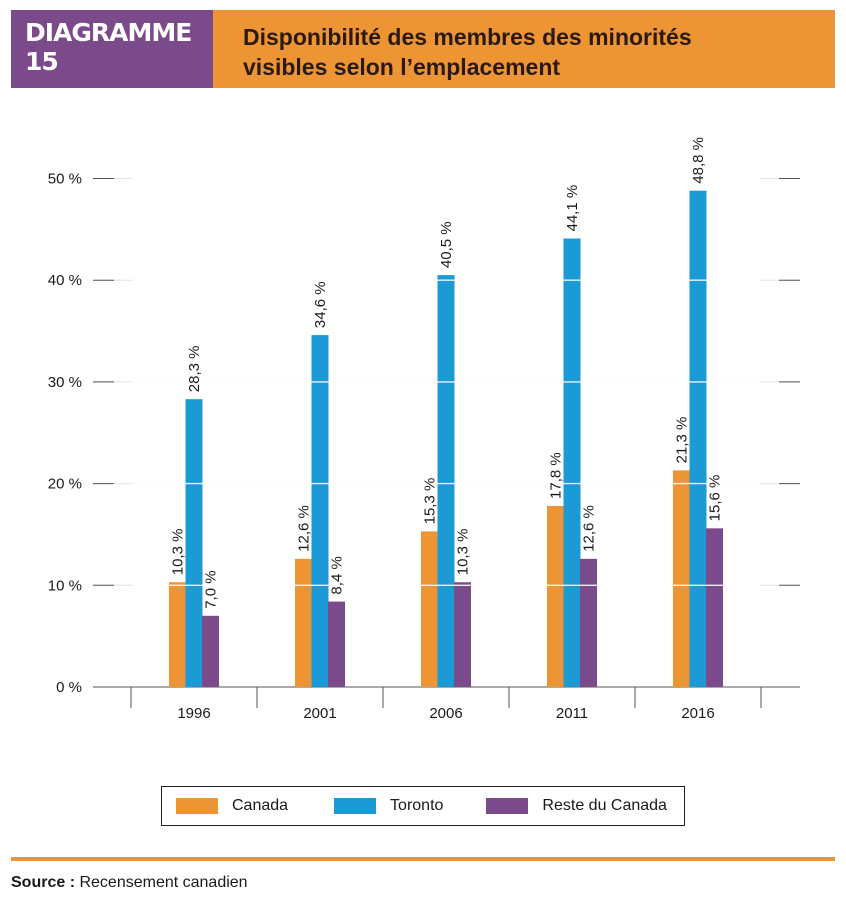  Describe the element at coordinates (698, 160) in the screenshot. I see `data-label: 48,8 %` at that location.